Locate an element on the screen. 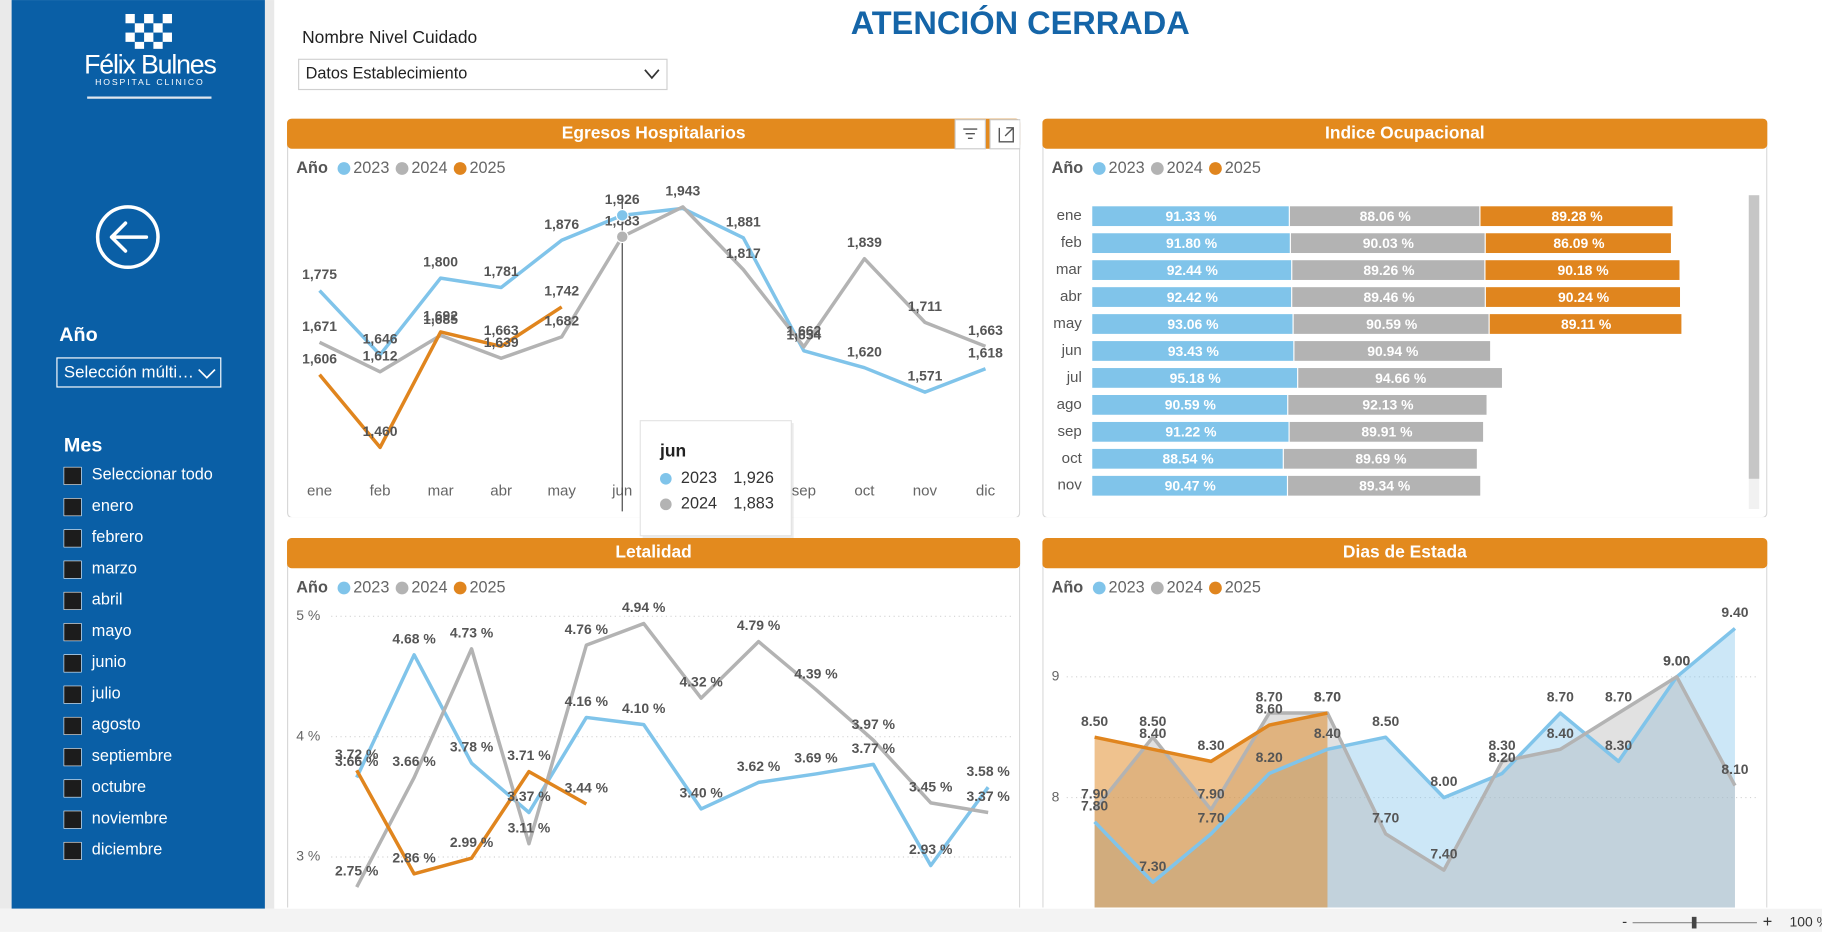 The image size is (1822, 932). chart-title: Egresos Hospitalarios is located at coordinates (654, 132).